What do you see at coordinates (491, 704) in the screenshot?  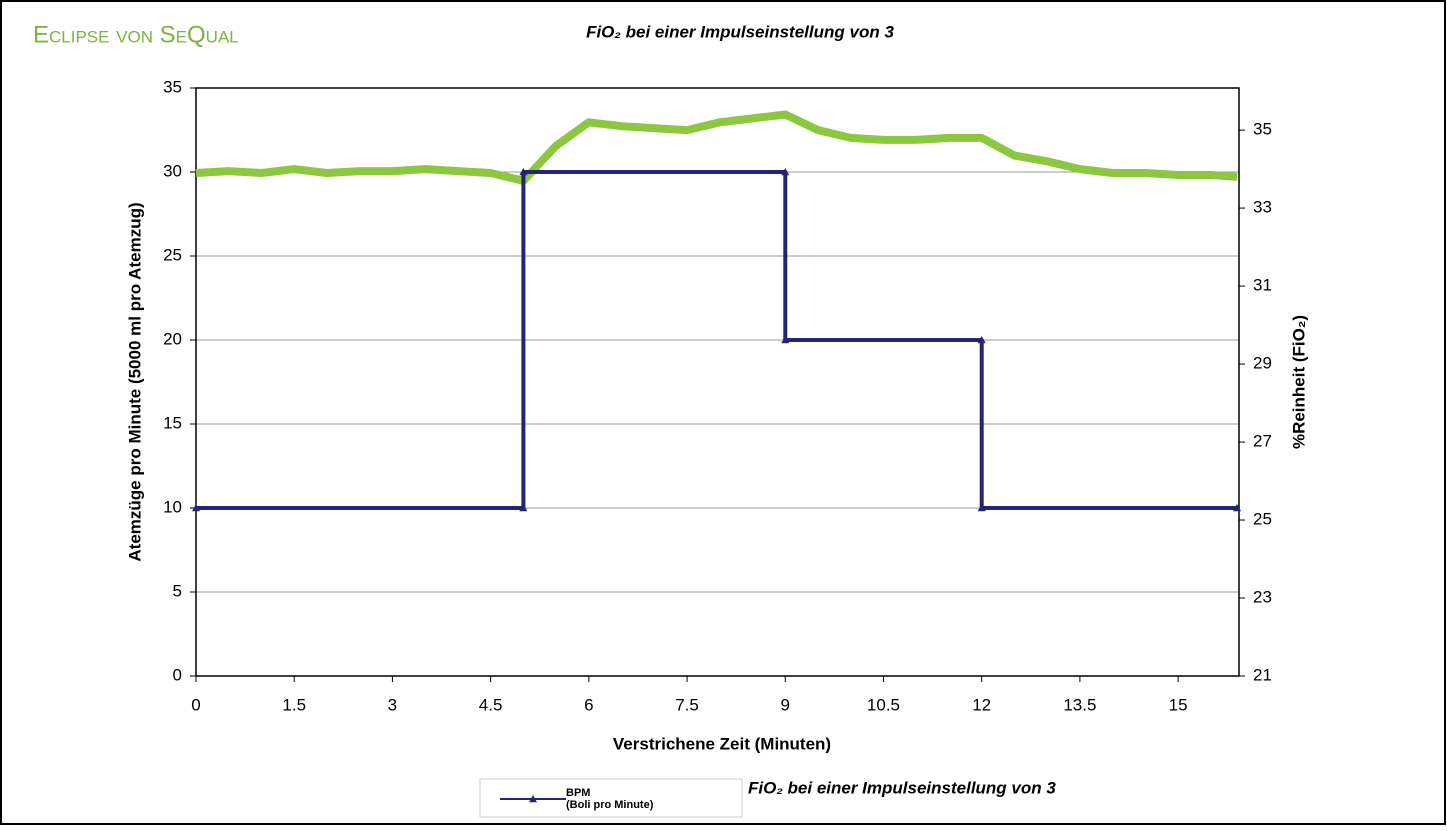 I see `x-tick-label: 4.5` at bounding box center [491, 704].